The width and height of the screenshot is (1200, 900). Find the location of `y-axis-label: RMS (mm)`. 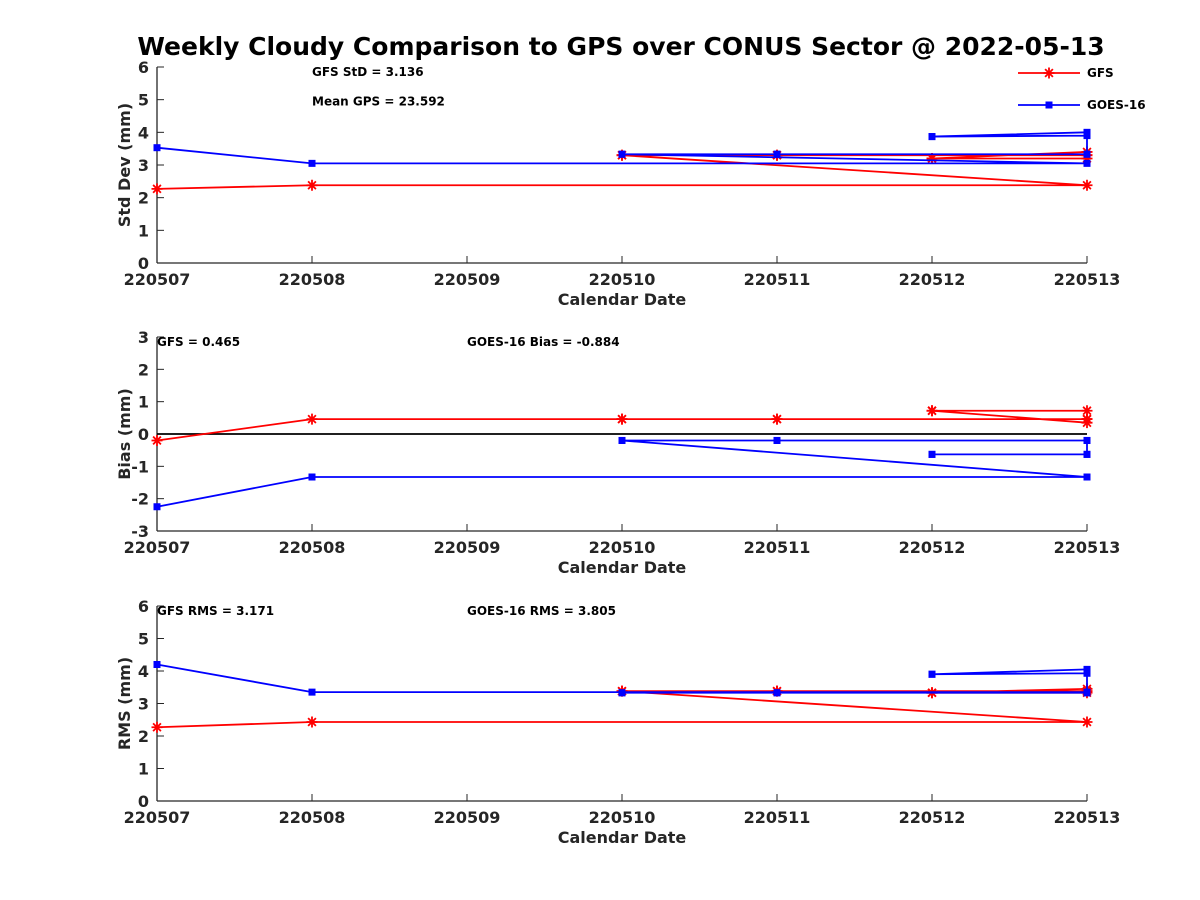

y-axis-label: RMS (mm) is located at coordinates (124, 703).